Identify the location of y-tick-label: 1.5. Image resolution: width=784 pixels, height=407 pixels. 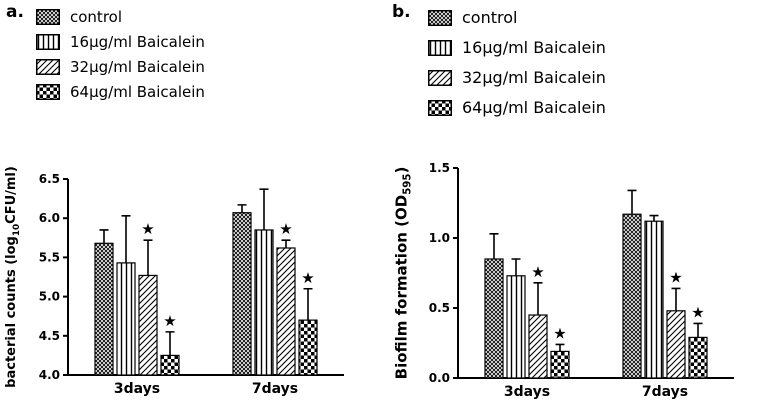
(439, 168).